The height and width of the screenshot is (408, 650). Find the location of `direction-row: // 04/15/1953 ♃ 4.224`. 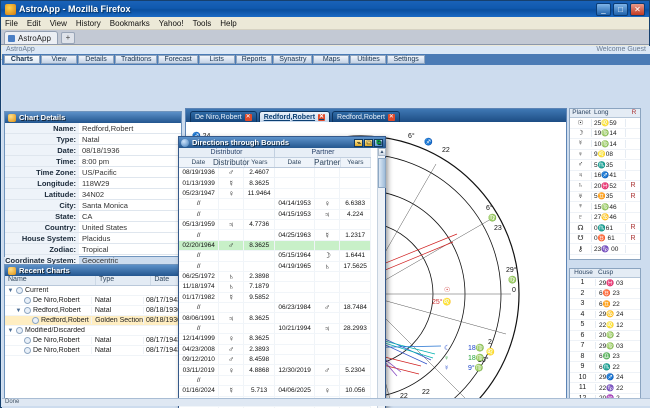

direction-row: // 04/15/1953 ♃ 4.224 is located at coordinates (275, 214).